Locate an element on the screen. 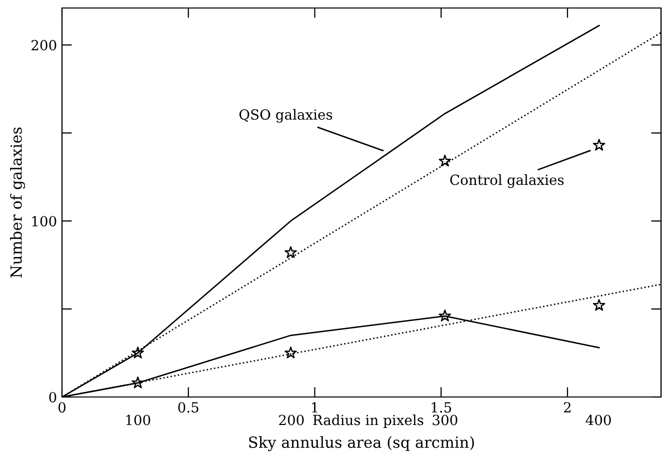  annotation: QSO galaxies is located at coordinates (285, 116).